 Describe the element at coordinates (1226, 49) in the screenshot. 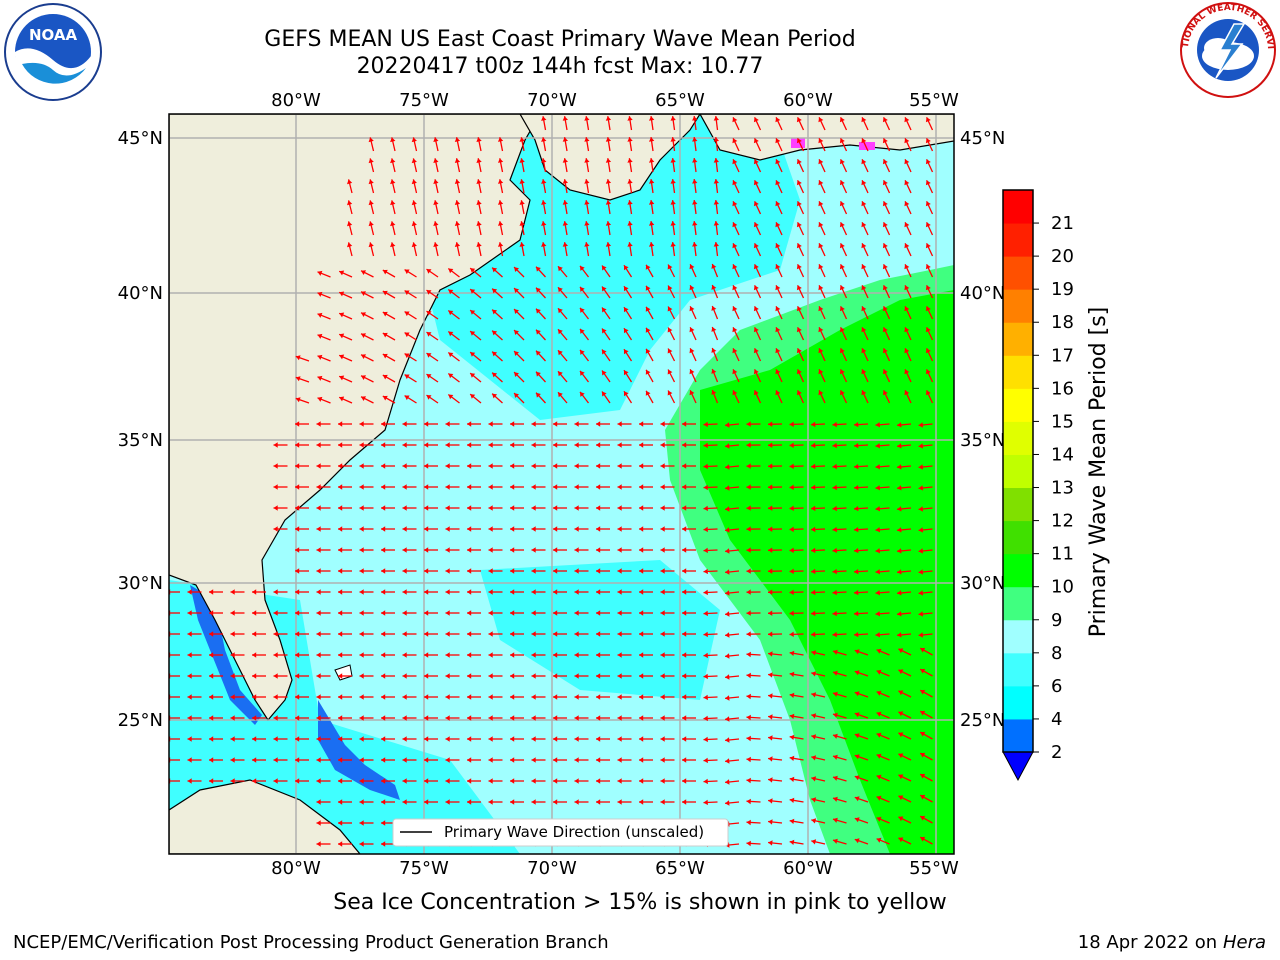

I see `nws-logo: NATIONAL WEATHER SERVICE` at that location.